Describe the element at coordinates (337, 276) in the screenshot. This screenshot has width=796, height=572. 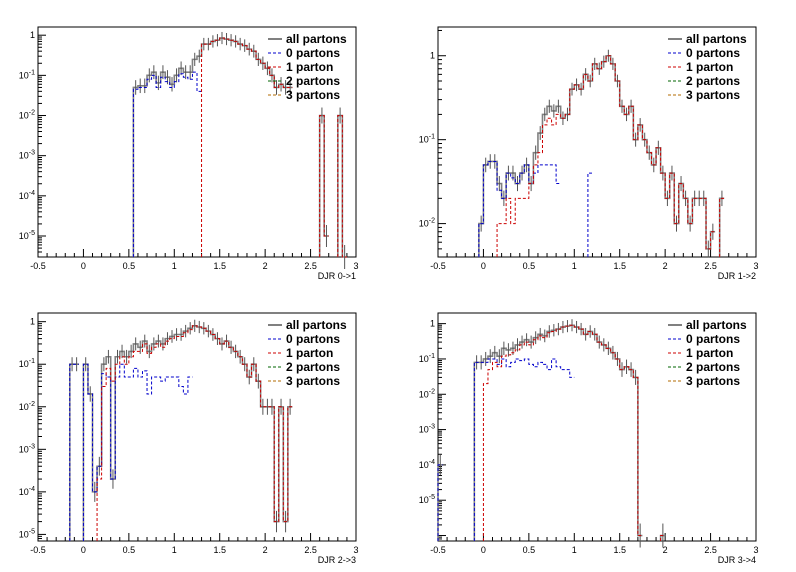
I see `x-axis-title: DJR 0->1` at that location.